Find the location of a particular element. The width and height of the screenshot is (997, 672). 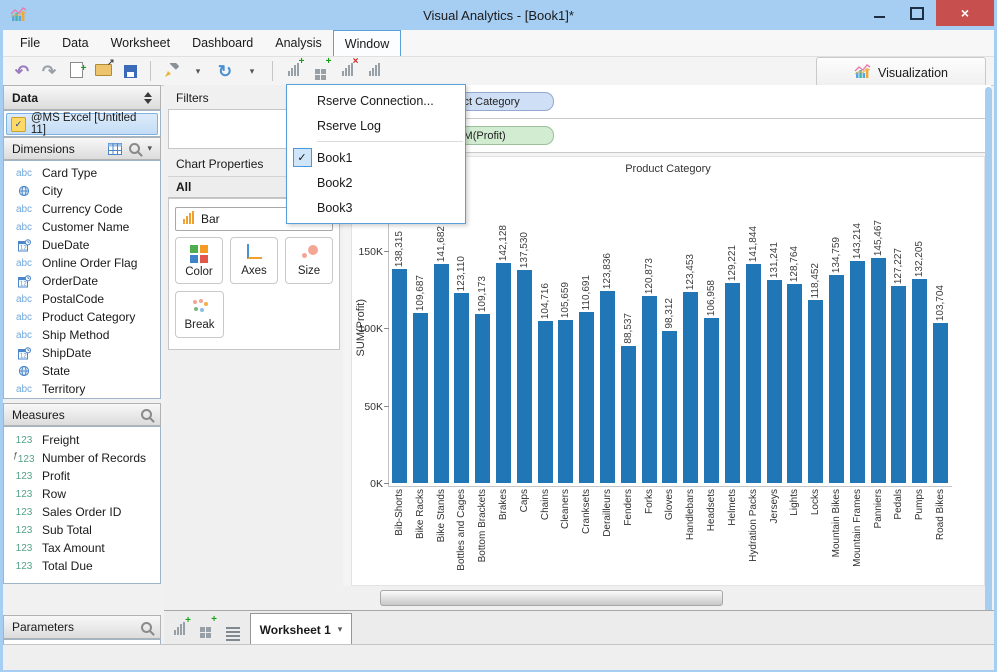

window-menu-item-book2: Book2 is located at coordinates (376, 182).